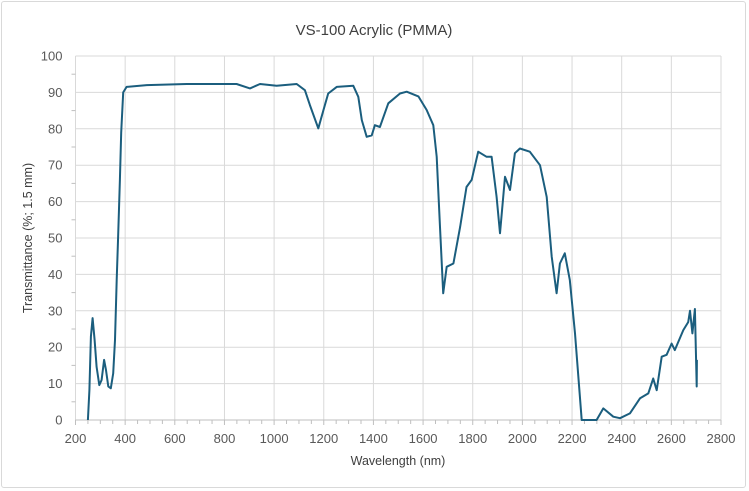  Describe the element at coordinates (55, 274) in the screenshot. I see `y-tick-label: 40` at that location.